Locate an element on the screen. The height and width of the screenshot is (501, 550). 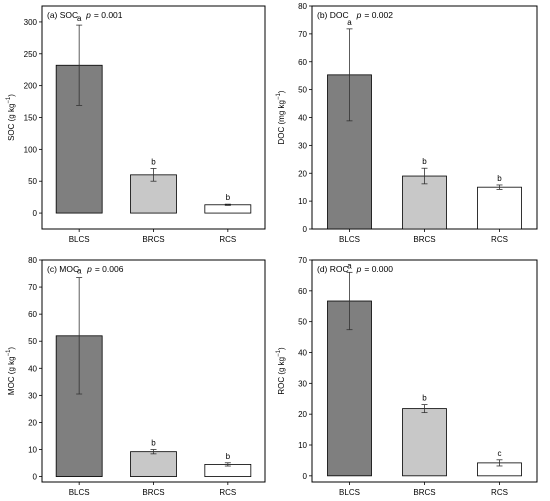
y-axis-label: ROC (g kg−1) is located at coordinates (281, 371).